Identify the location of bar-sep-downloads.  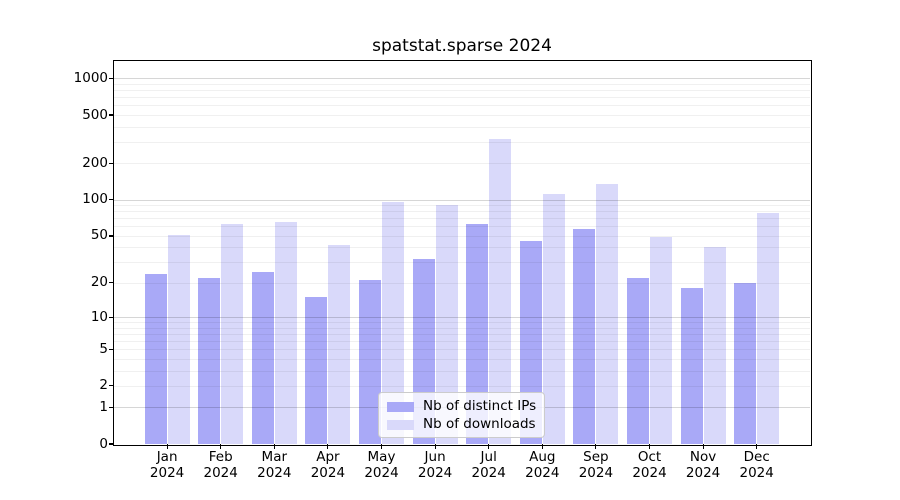
(607, 314).